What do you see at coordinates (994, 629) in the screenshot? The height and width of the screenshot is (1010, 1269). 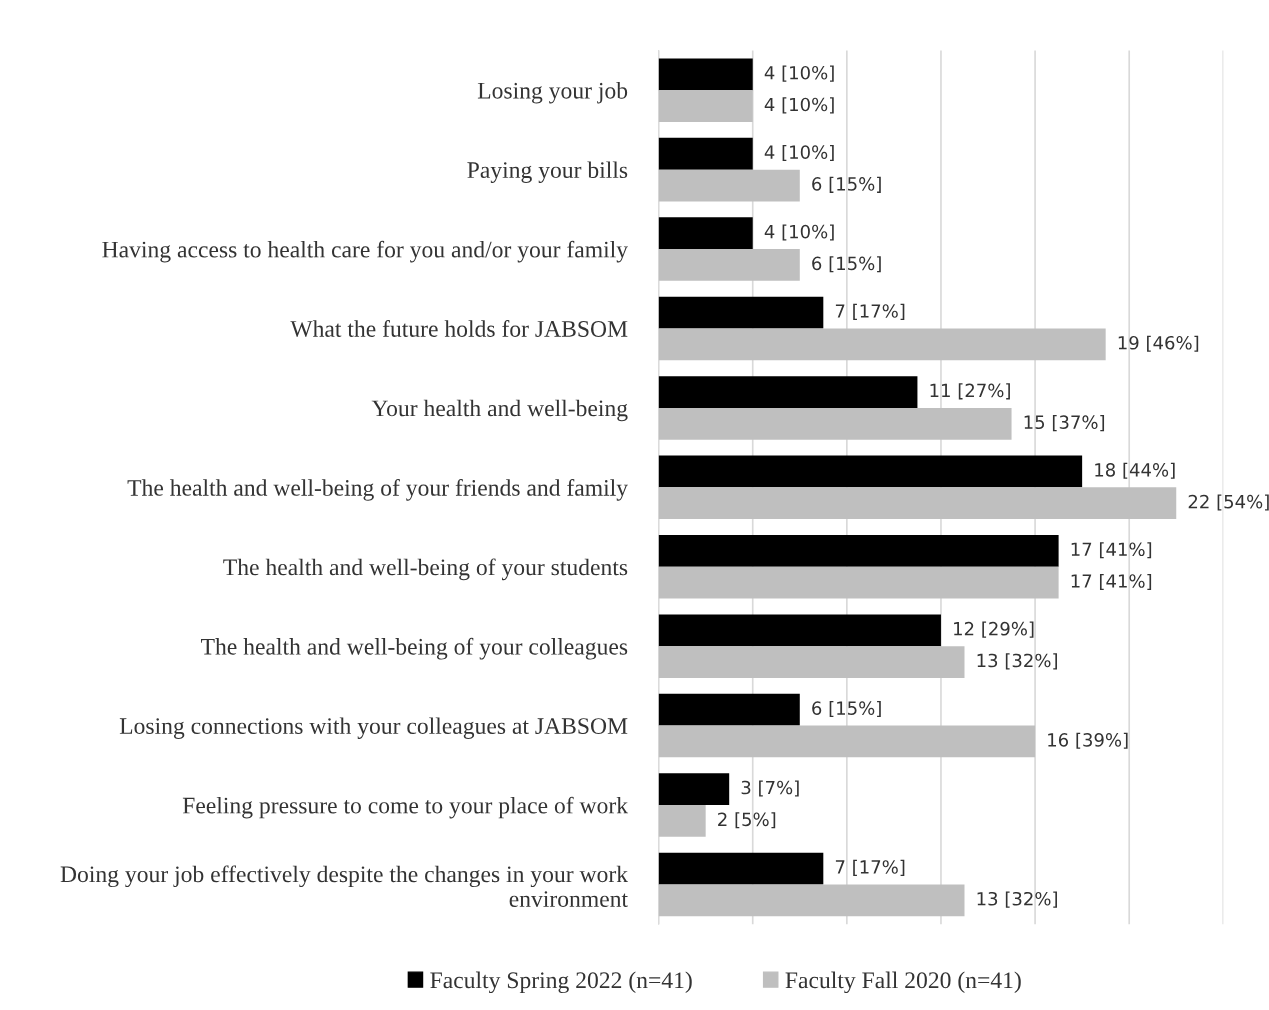 I see `data-label: 12 [29%]` at bounding box center [994, 629].